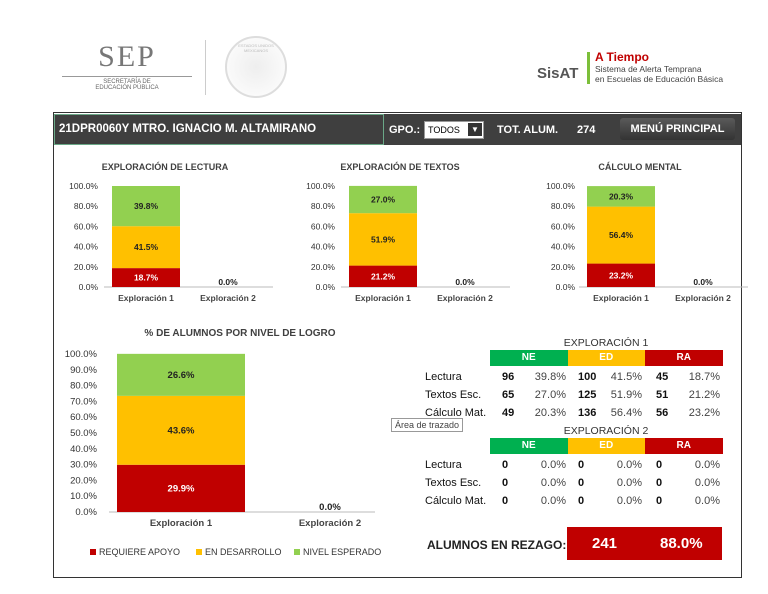 This screenshot has height=594, width=768. What do you see at coordinates (626, 395) in the screenshot?
I see `cell-ed-pct: 51.9%` at bounding box center [626, 395].